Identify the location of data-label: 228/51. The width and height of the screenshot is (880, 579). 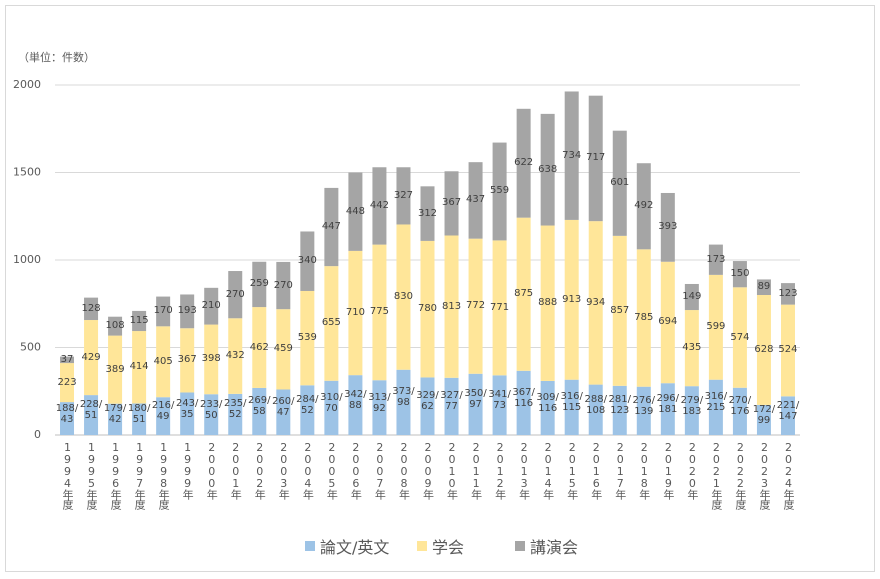
(91, 410).